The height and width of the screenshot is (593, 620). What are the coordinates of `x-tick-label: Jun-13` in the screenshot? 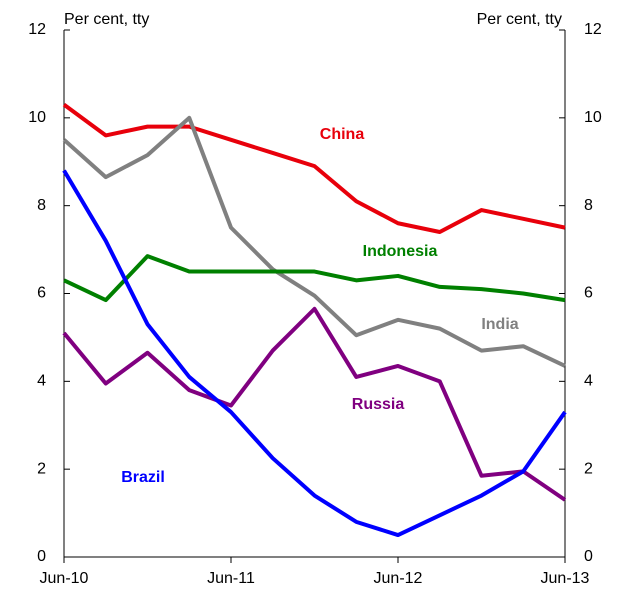 It's located at (565, 578).